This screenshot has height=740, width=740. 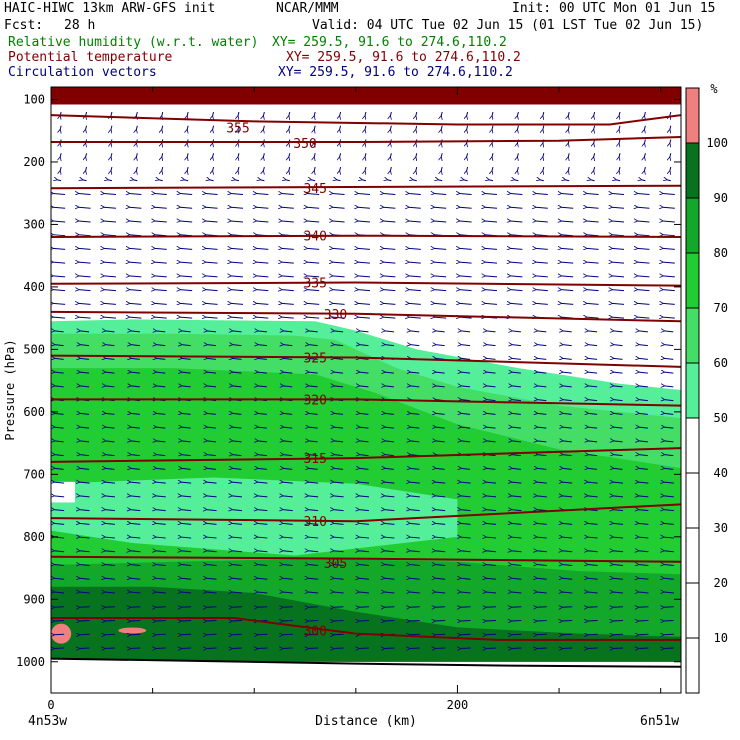 I want to click on colorbar-frame, so click(x=692, y=390).